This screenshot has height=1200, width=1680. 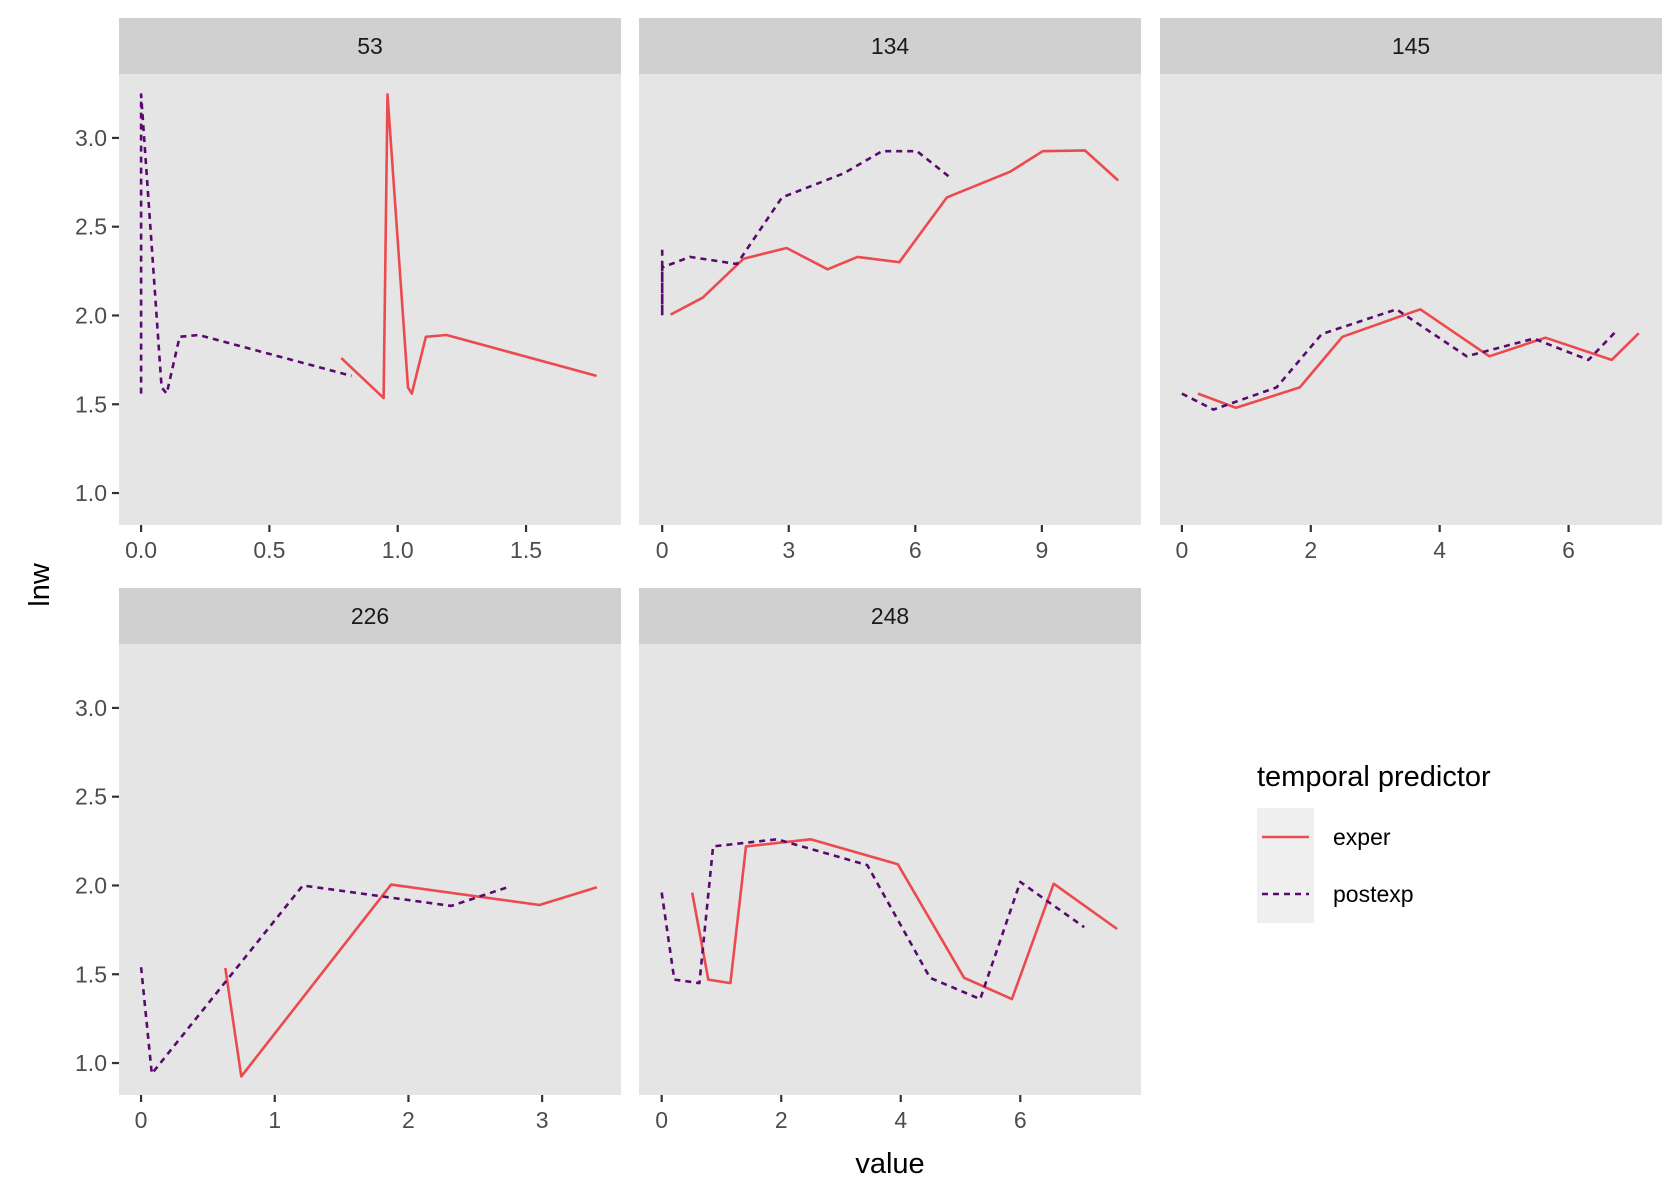 What do you see at coordinates (526, 550) in the screenshot?
I see `x-tick-label: 1.5` at bounding box center [526, 550].